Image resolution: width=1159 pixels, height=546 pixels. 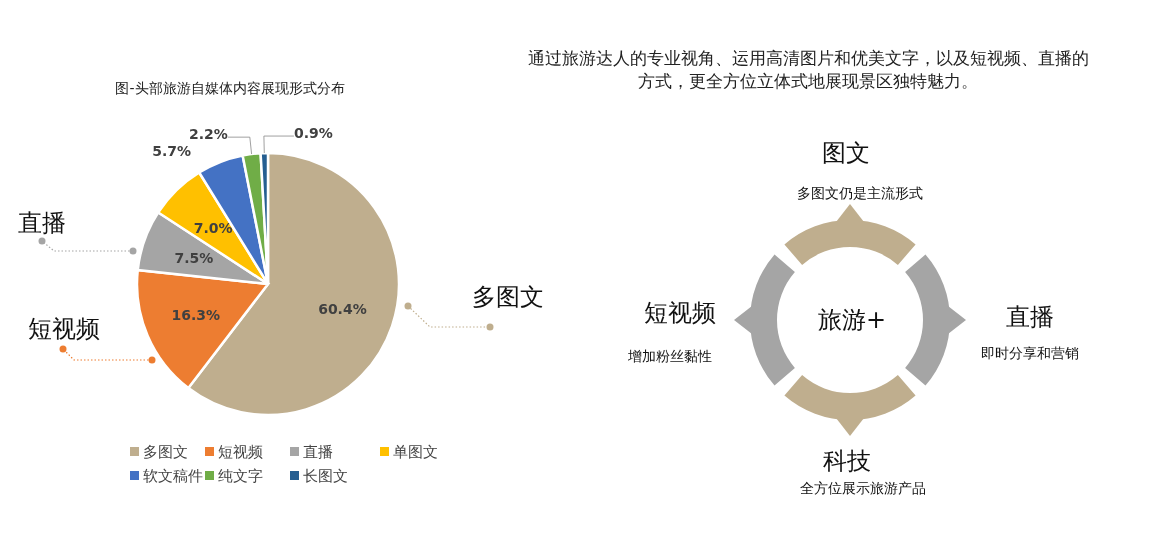 I want to click on text: 多图文, so click(x=508, y=297).